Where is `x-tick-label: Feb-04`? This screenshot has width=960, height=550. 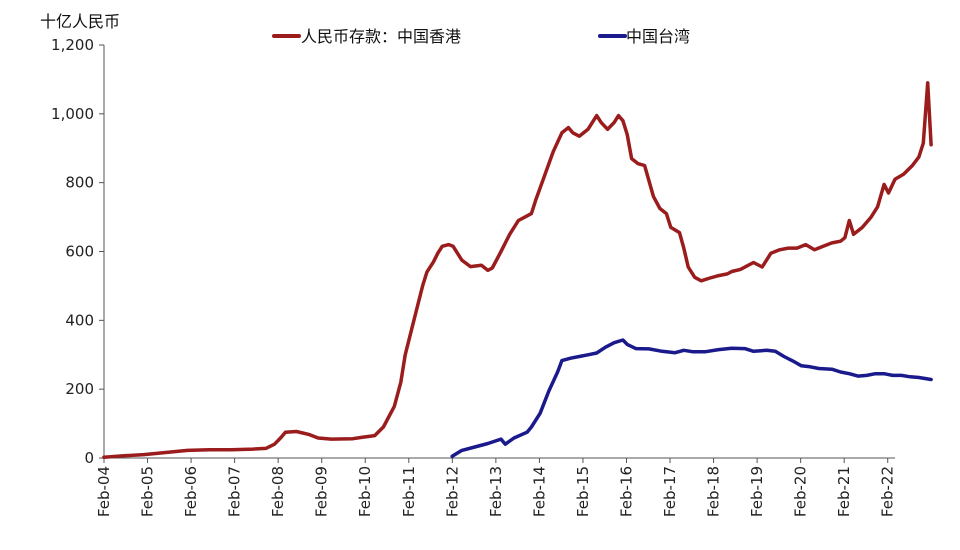 x-tick-label: Feb-04 is located at coordinates (104, 491).